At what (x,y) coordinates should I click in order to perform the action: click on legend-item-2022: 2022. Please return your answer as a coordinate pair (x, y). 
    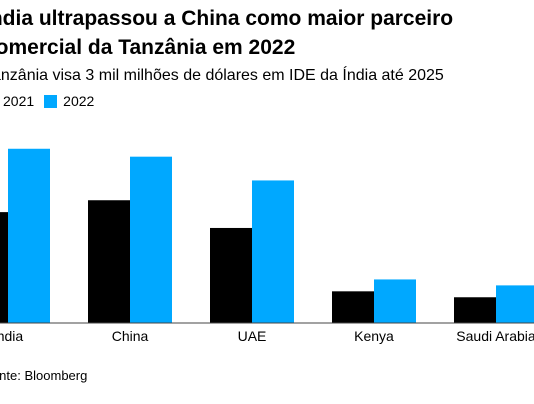
    Looking at the image, I should click on (69, 101).